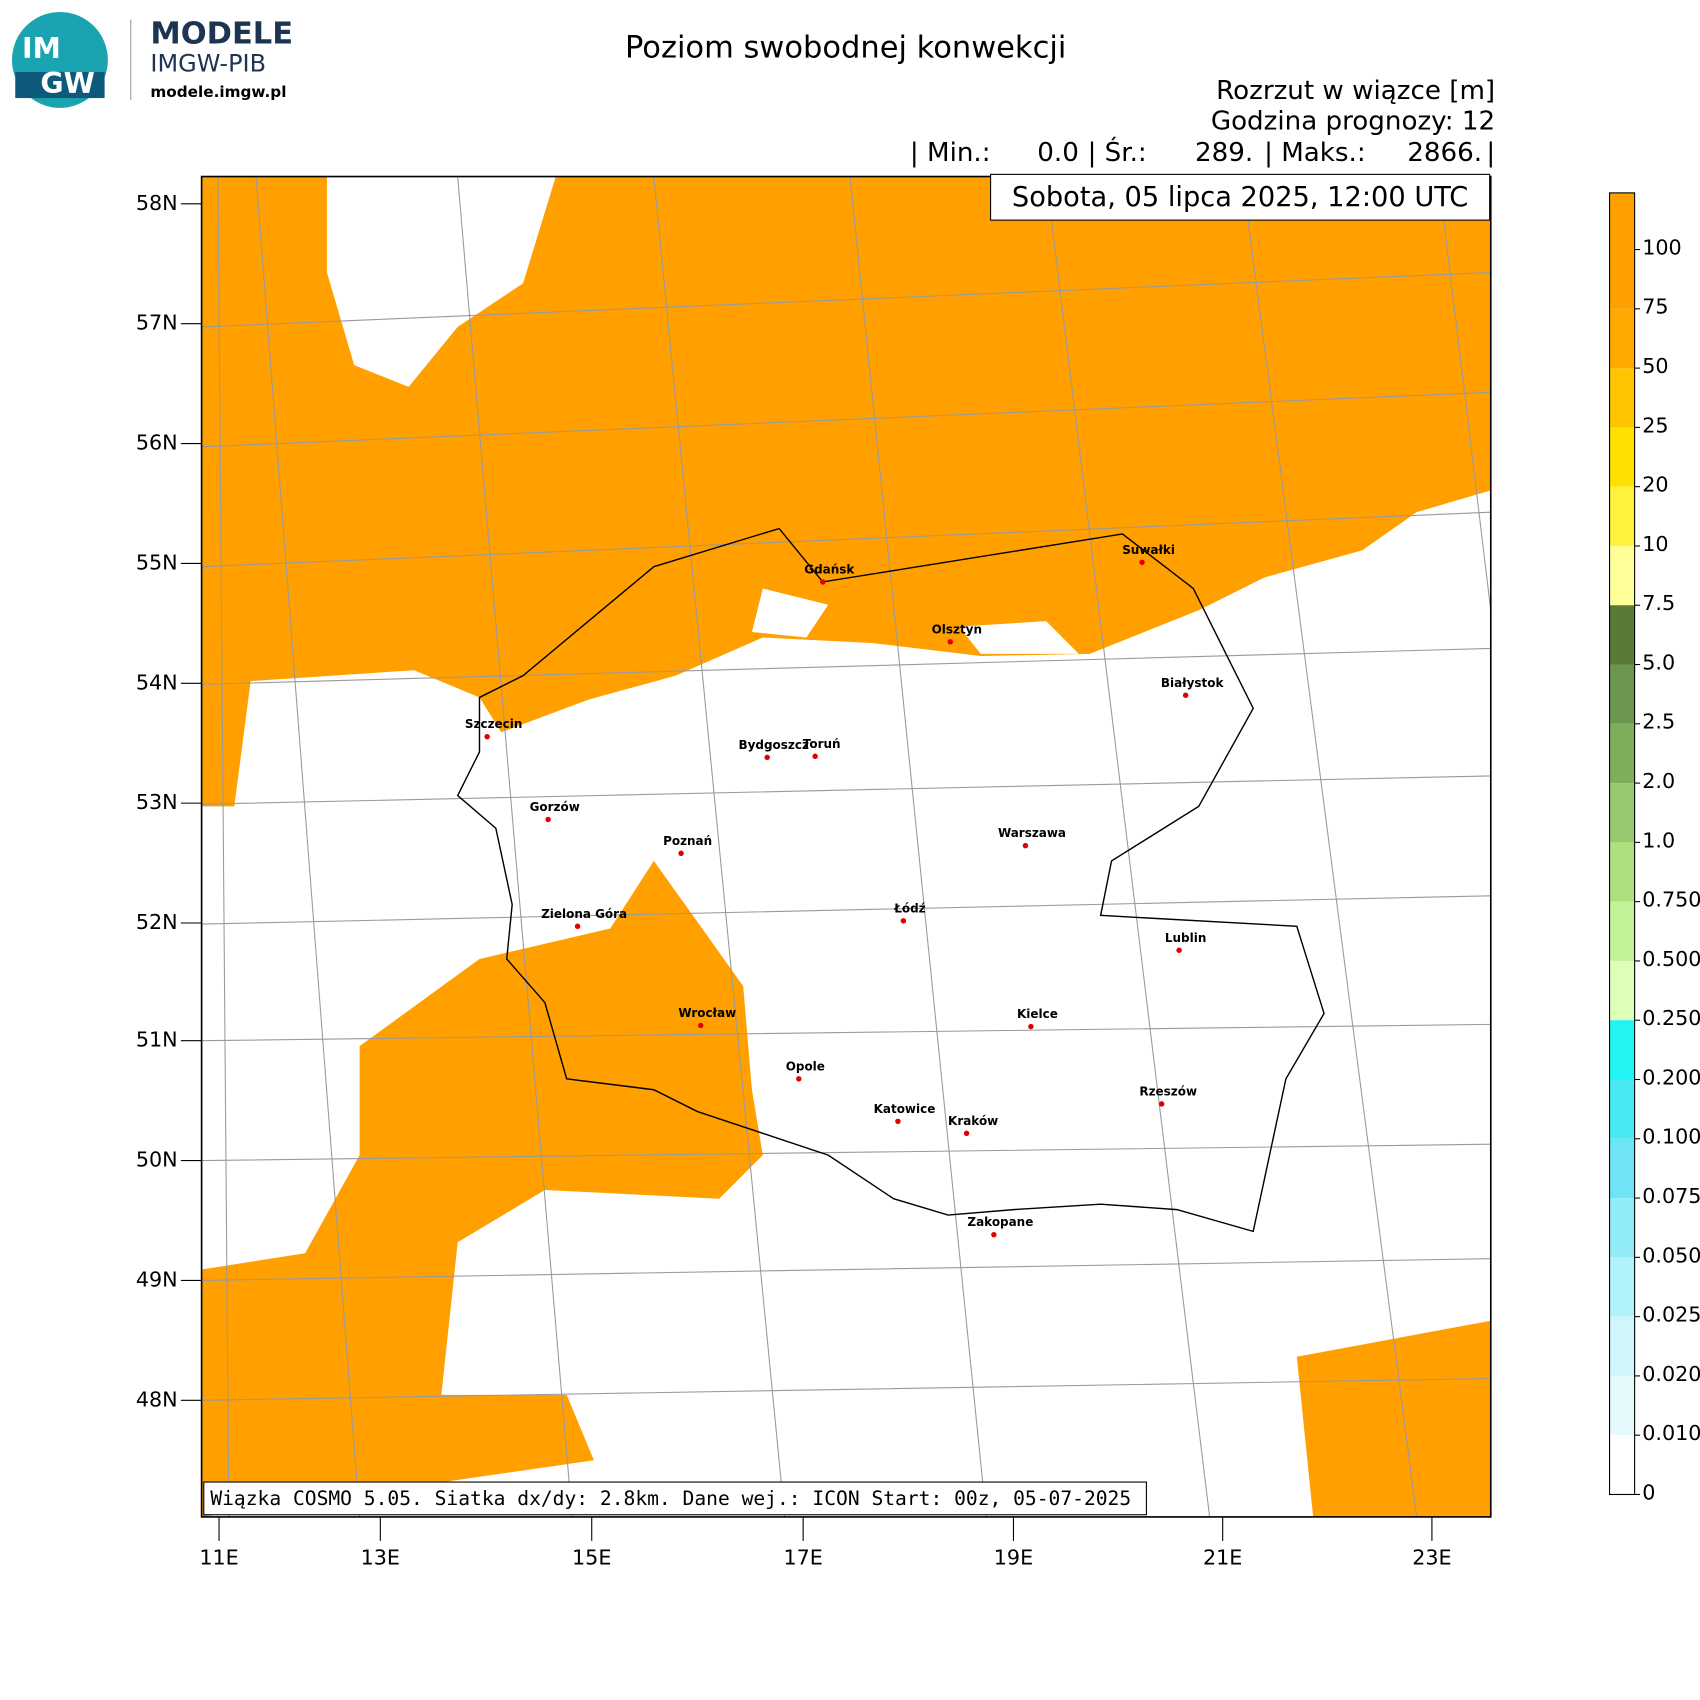 The width and height of the screenshot is (1700, 1700). I want to click on lat-label: 54N, so click(157, 682).